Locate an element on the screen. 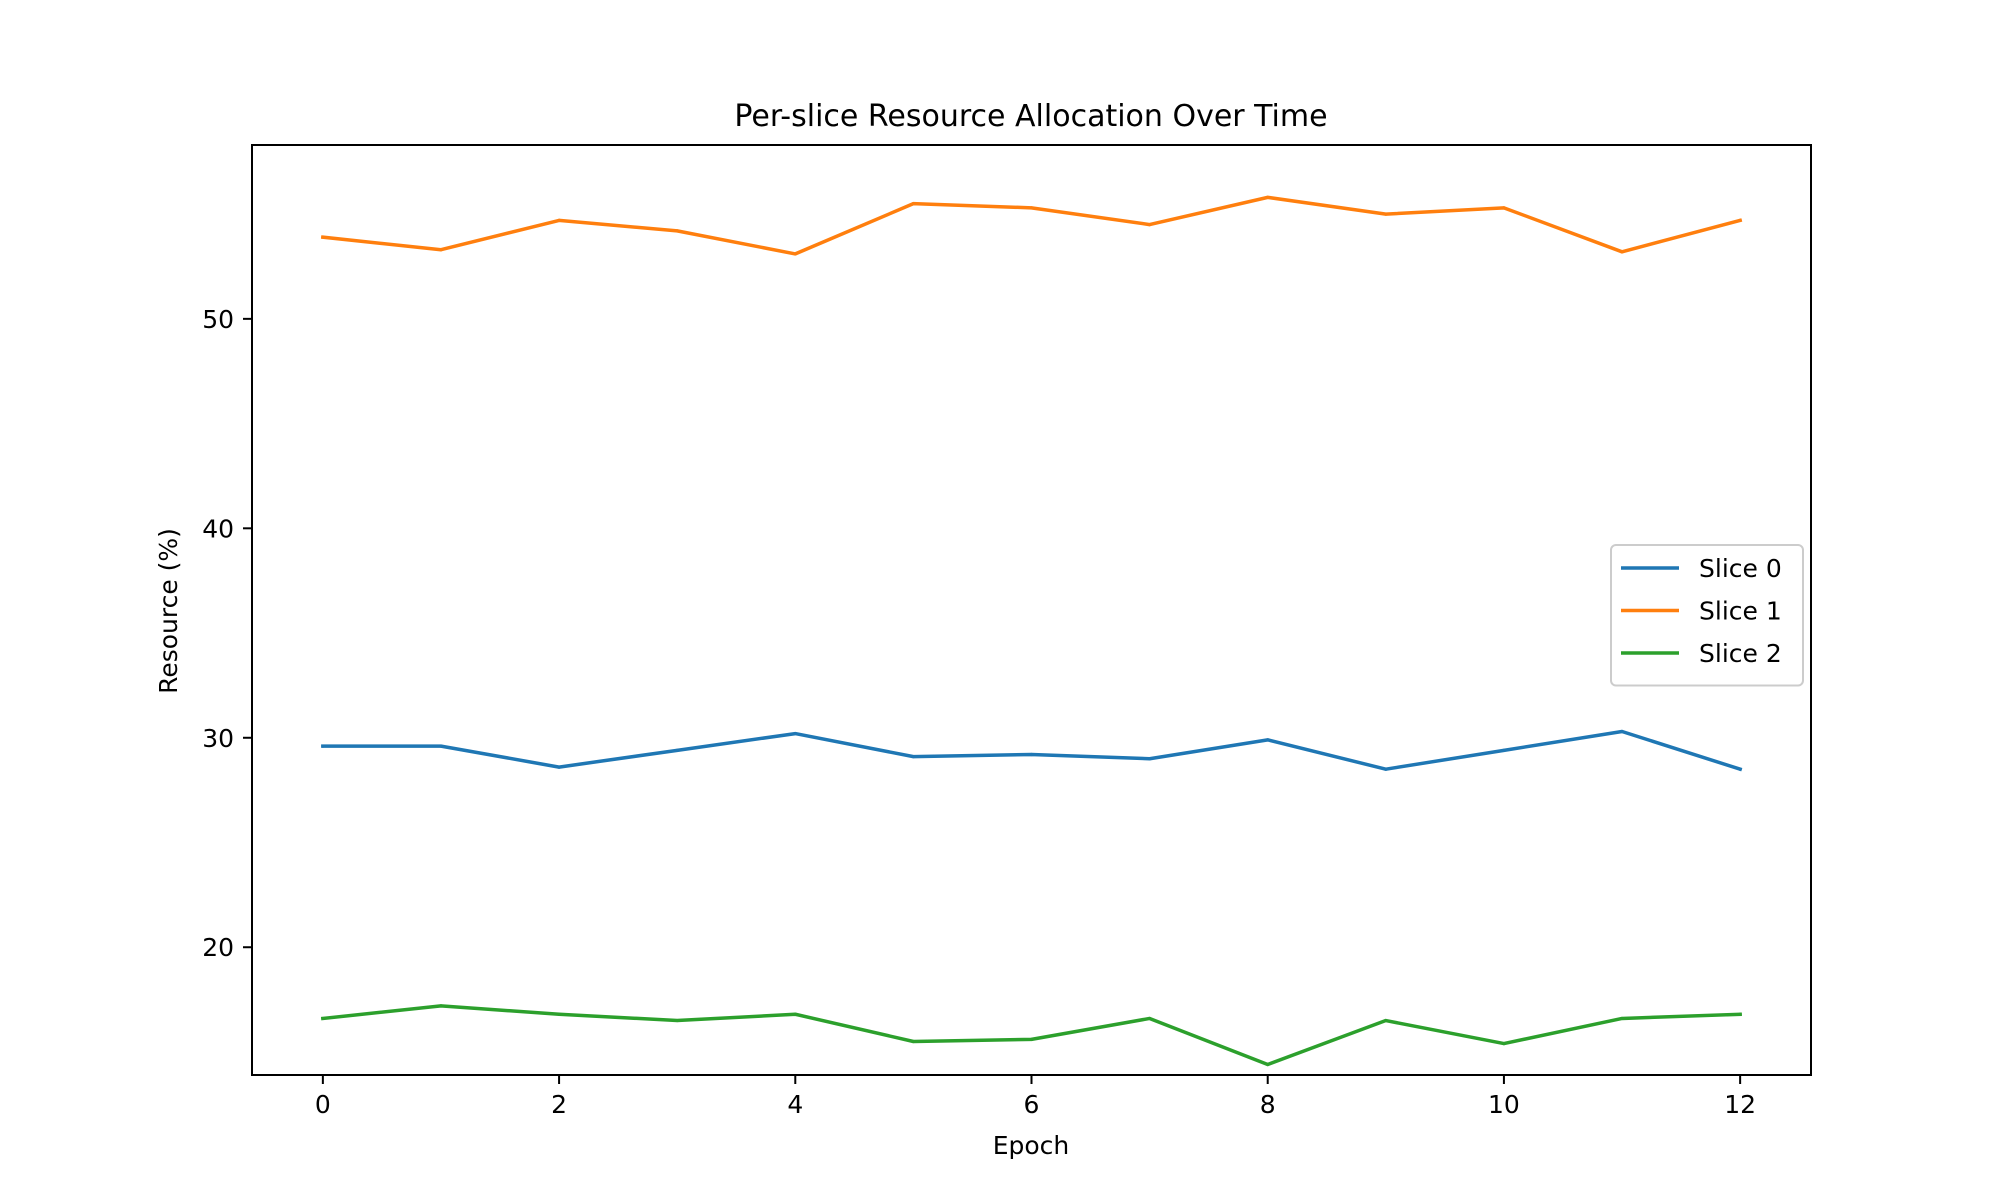  legend-box is located at coordinates (1707, 615).